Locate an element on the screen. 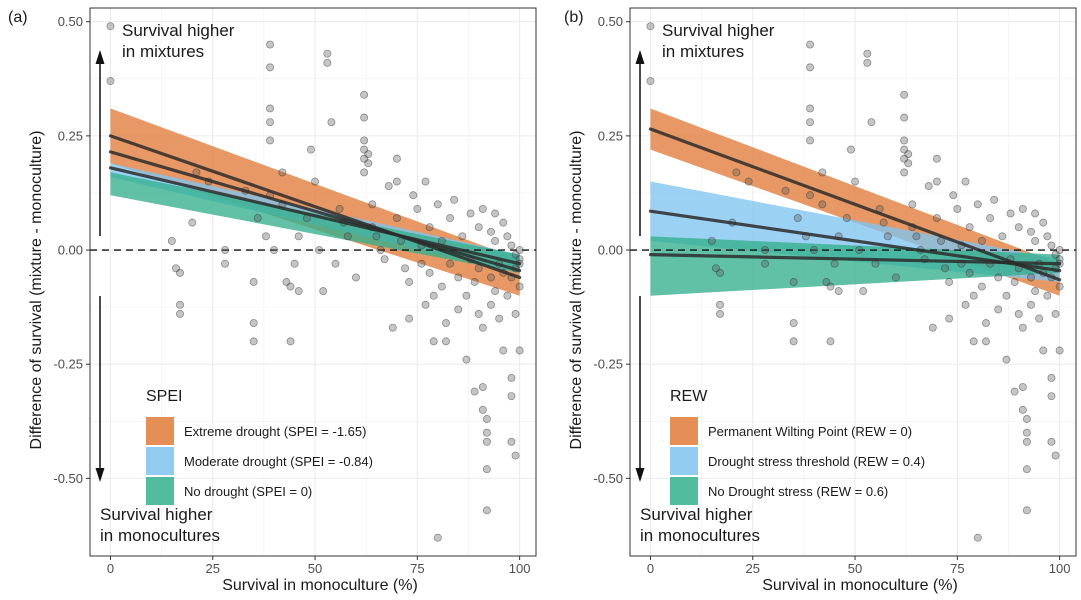  legend-label-3: No drought (SPEI = 0) is located at coordinates (248, 491).